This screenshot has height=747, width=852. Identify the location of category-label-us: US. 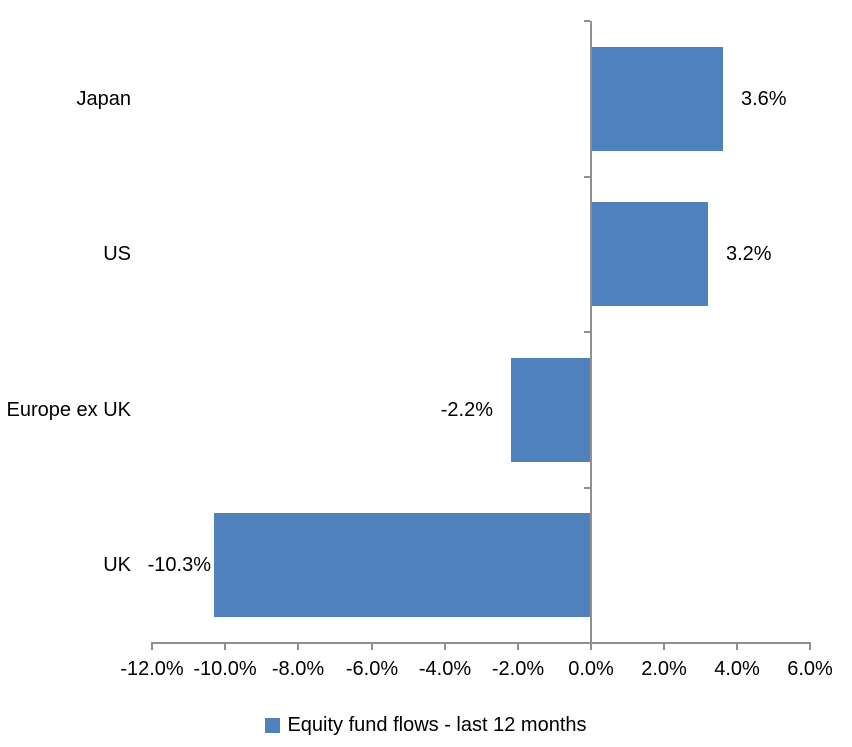
(117, 254).